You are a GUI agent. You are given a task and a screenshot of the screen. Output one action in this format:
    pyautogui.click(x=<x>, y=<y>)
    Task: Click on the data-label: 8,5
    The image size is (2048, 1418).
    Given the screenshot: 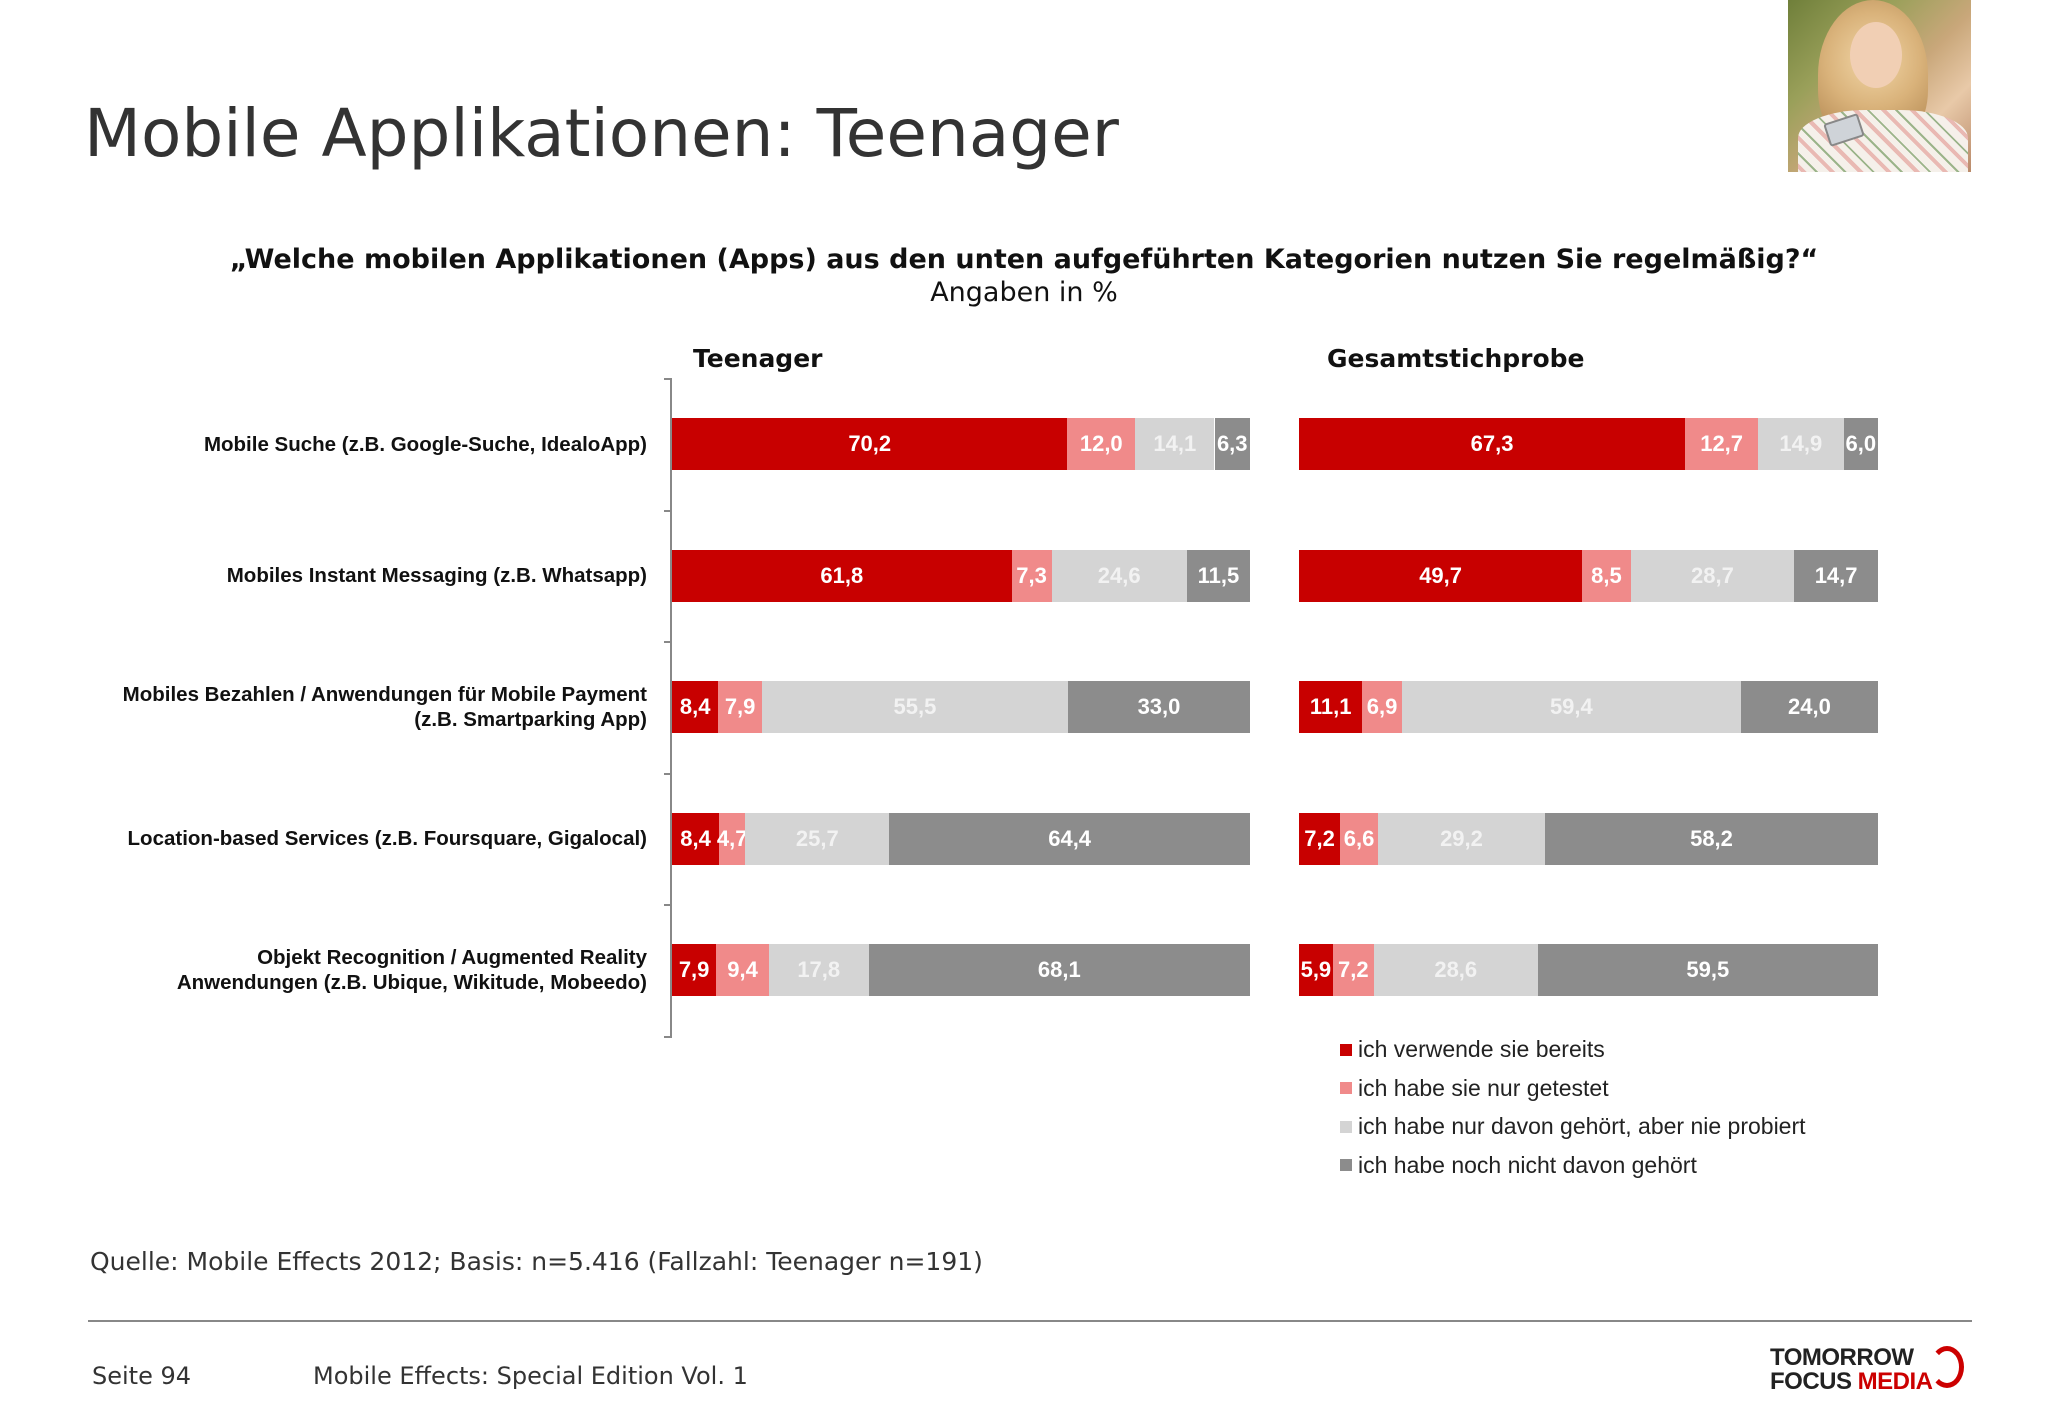 What is the action you would take?
    pyautogui.click(x=1606, y=575)
    